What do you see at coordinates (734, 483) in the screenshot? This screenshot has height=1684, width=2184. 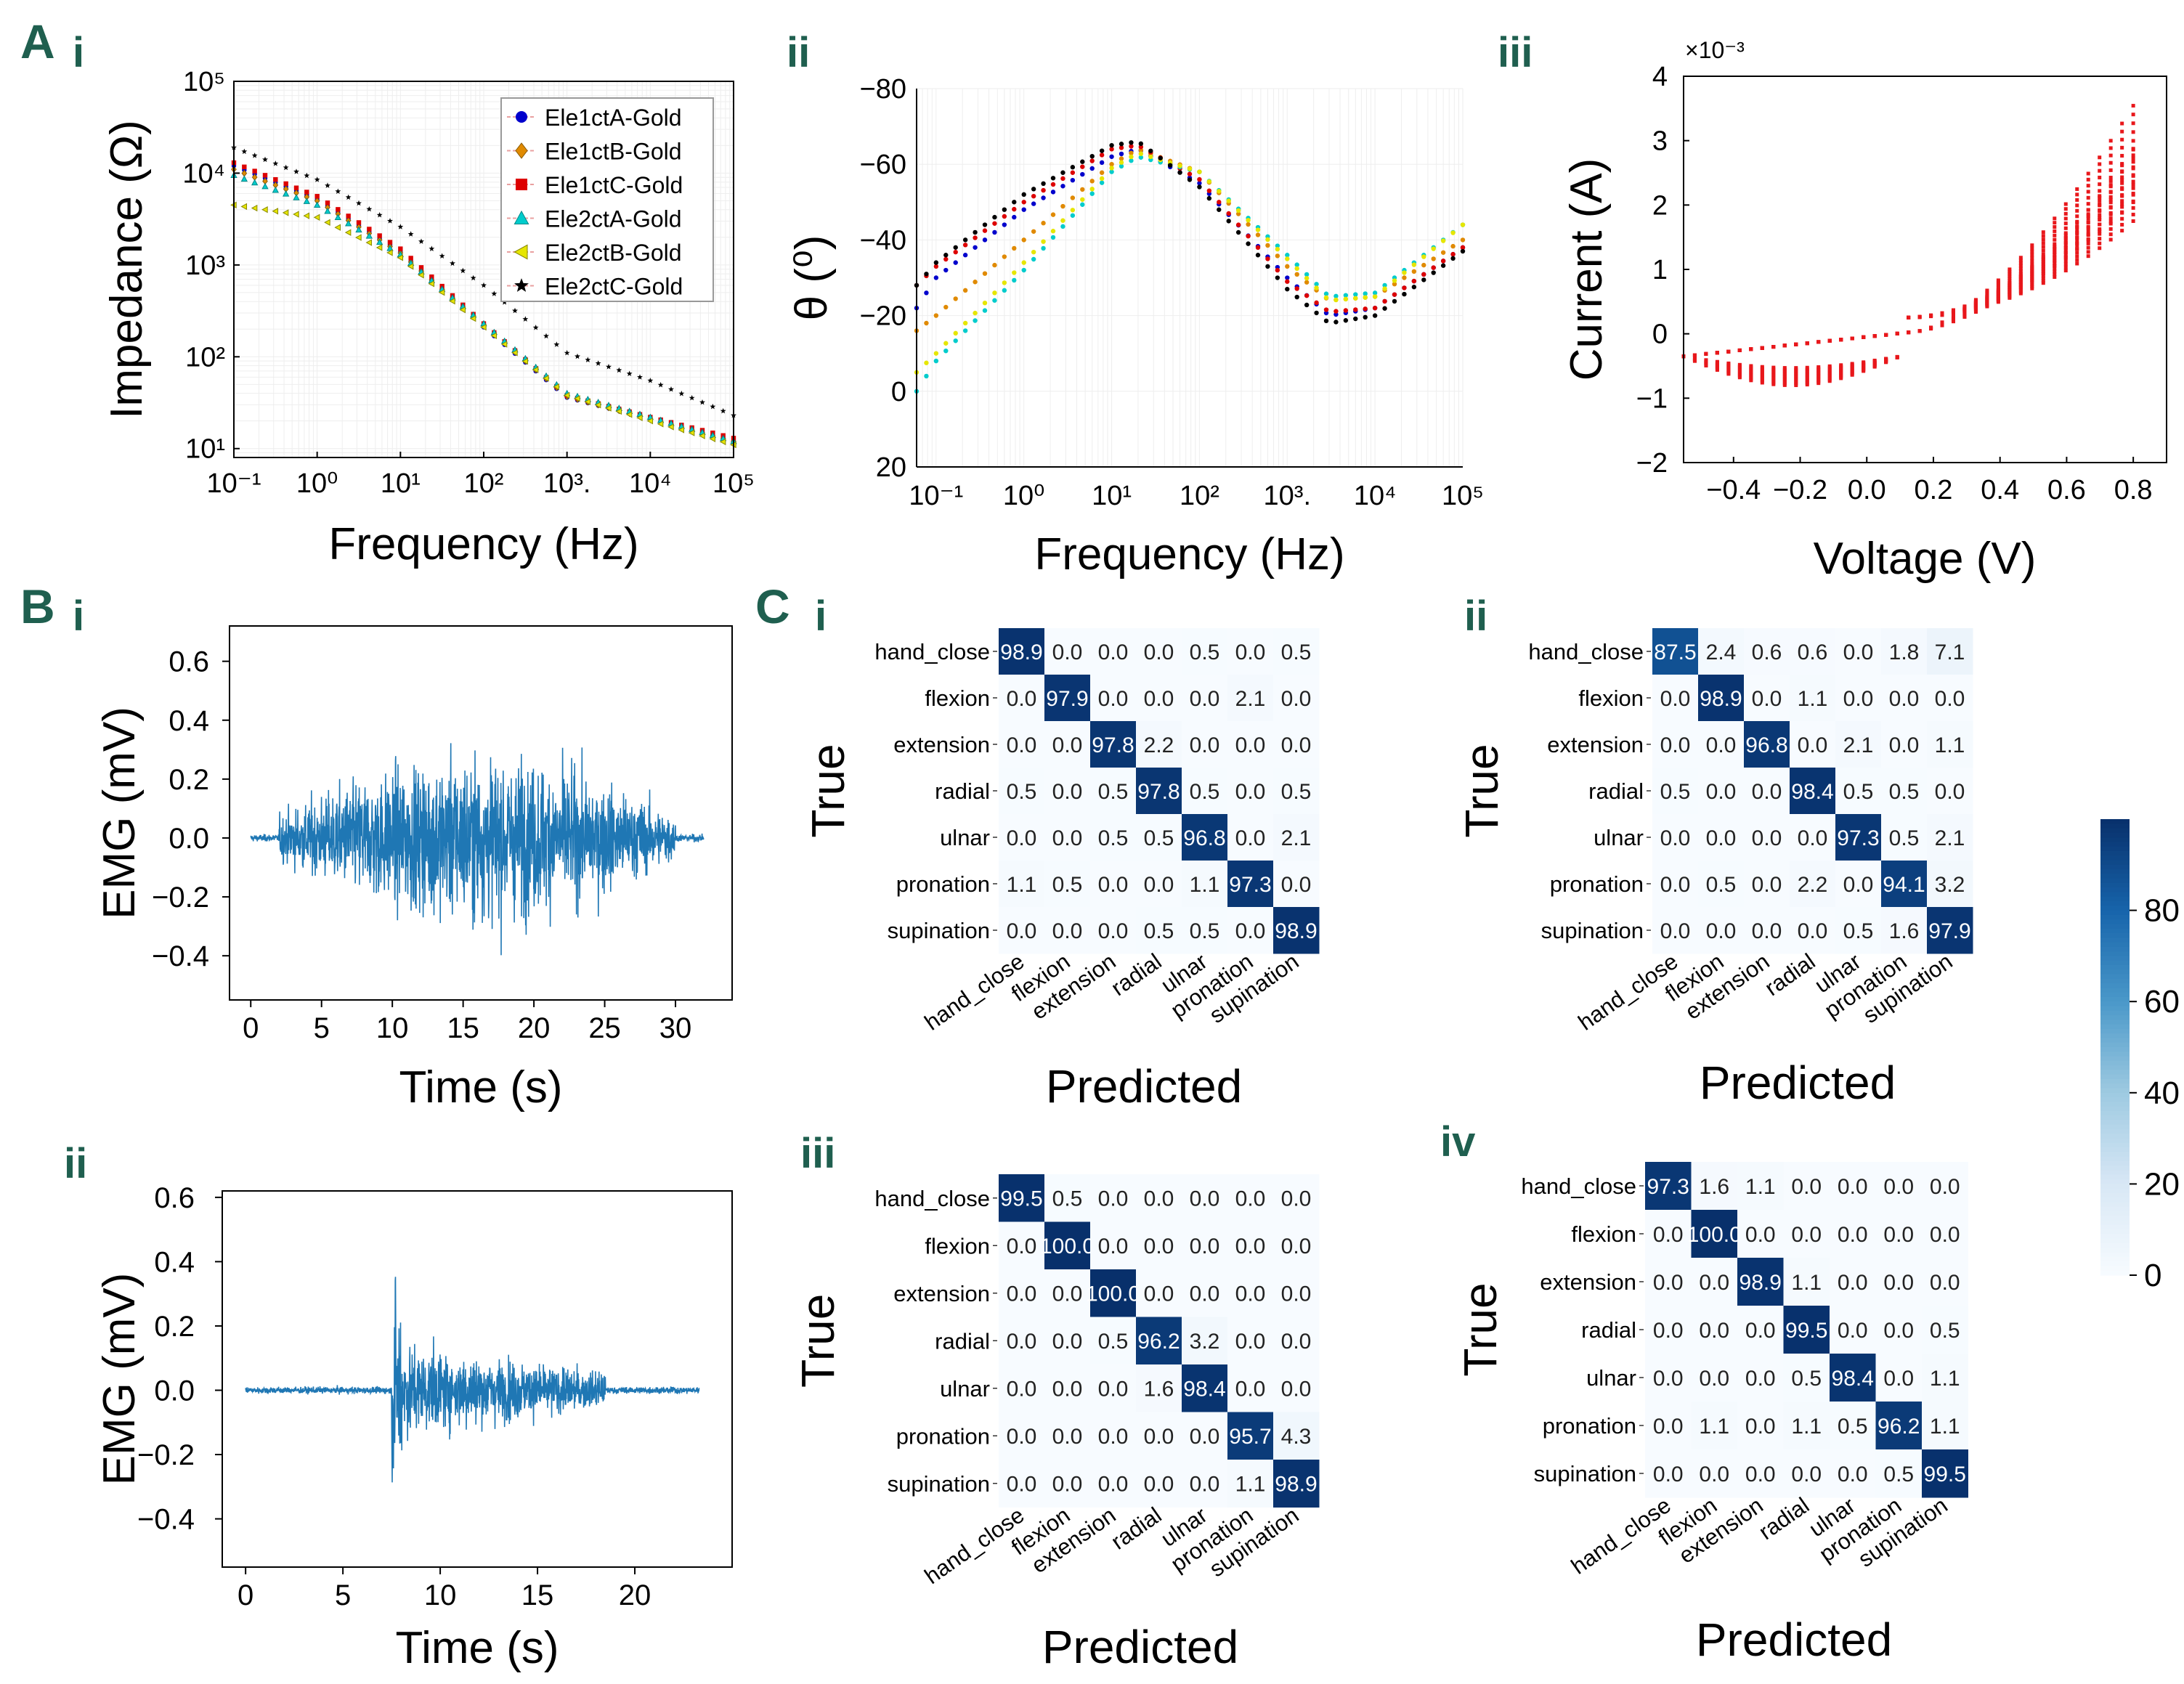 I see `x-tick-label: 10⁵` at bounding box center [734, 483].